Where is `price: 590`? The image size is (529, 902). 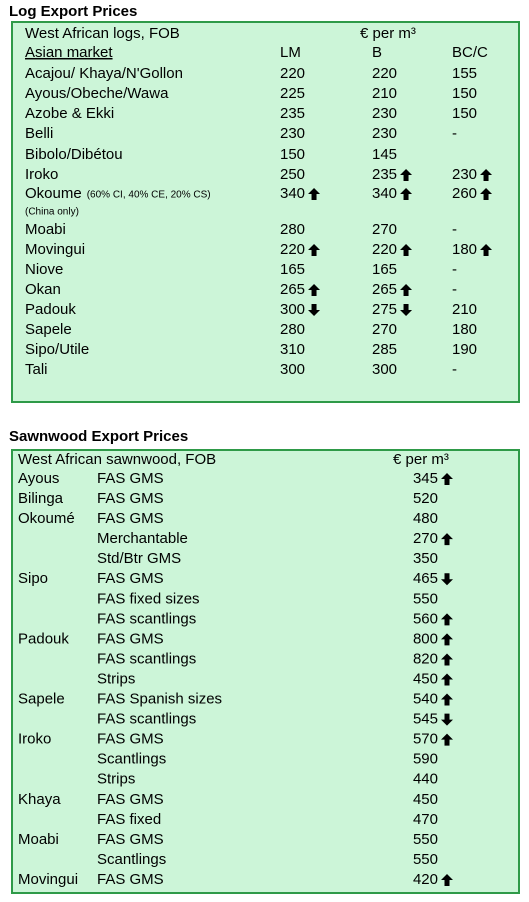 price: 590 is located at coordinates (425, 759).